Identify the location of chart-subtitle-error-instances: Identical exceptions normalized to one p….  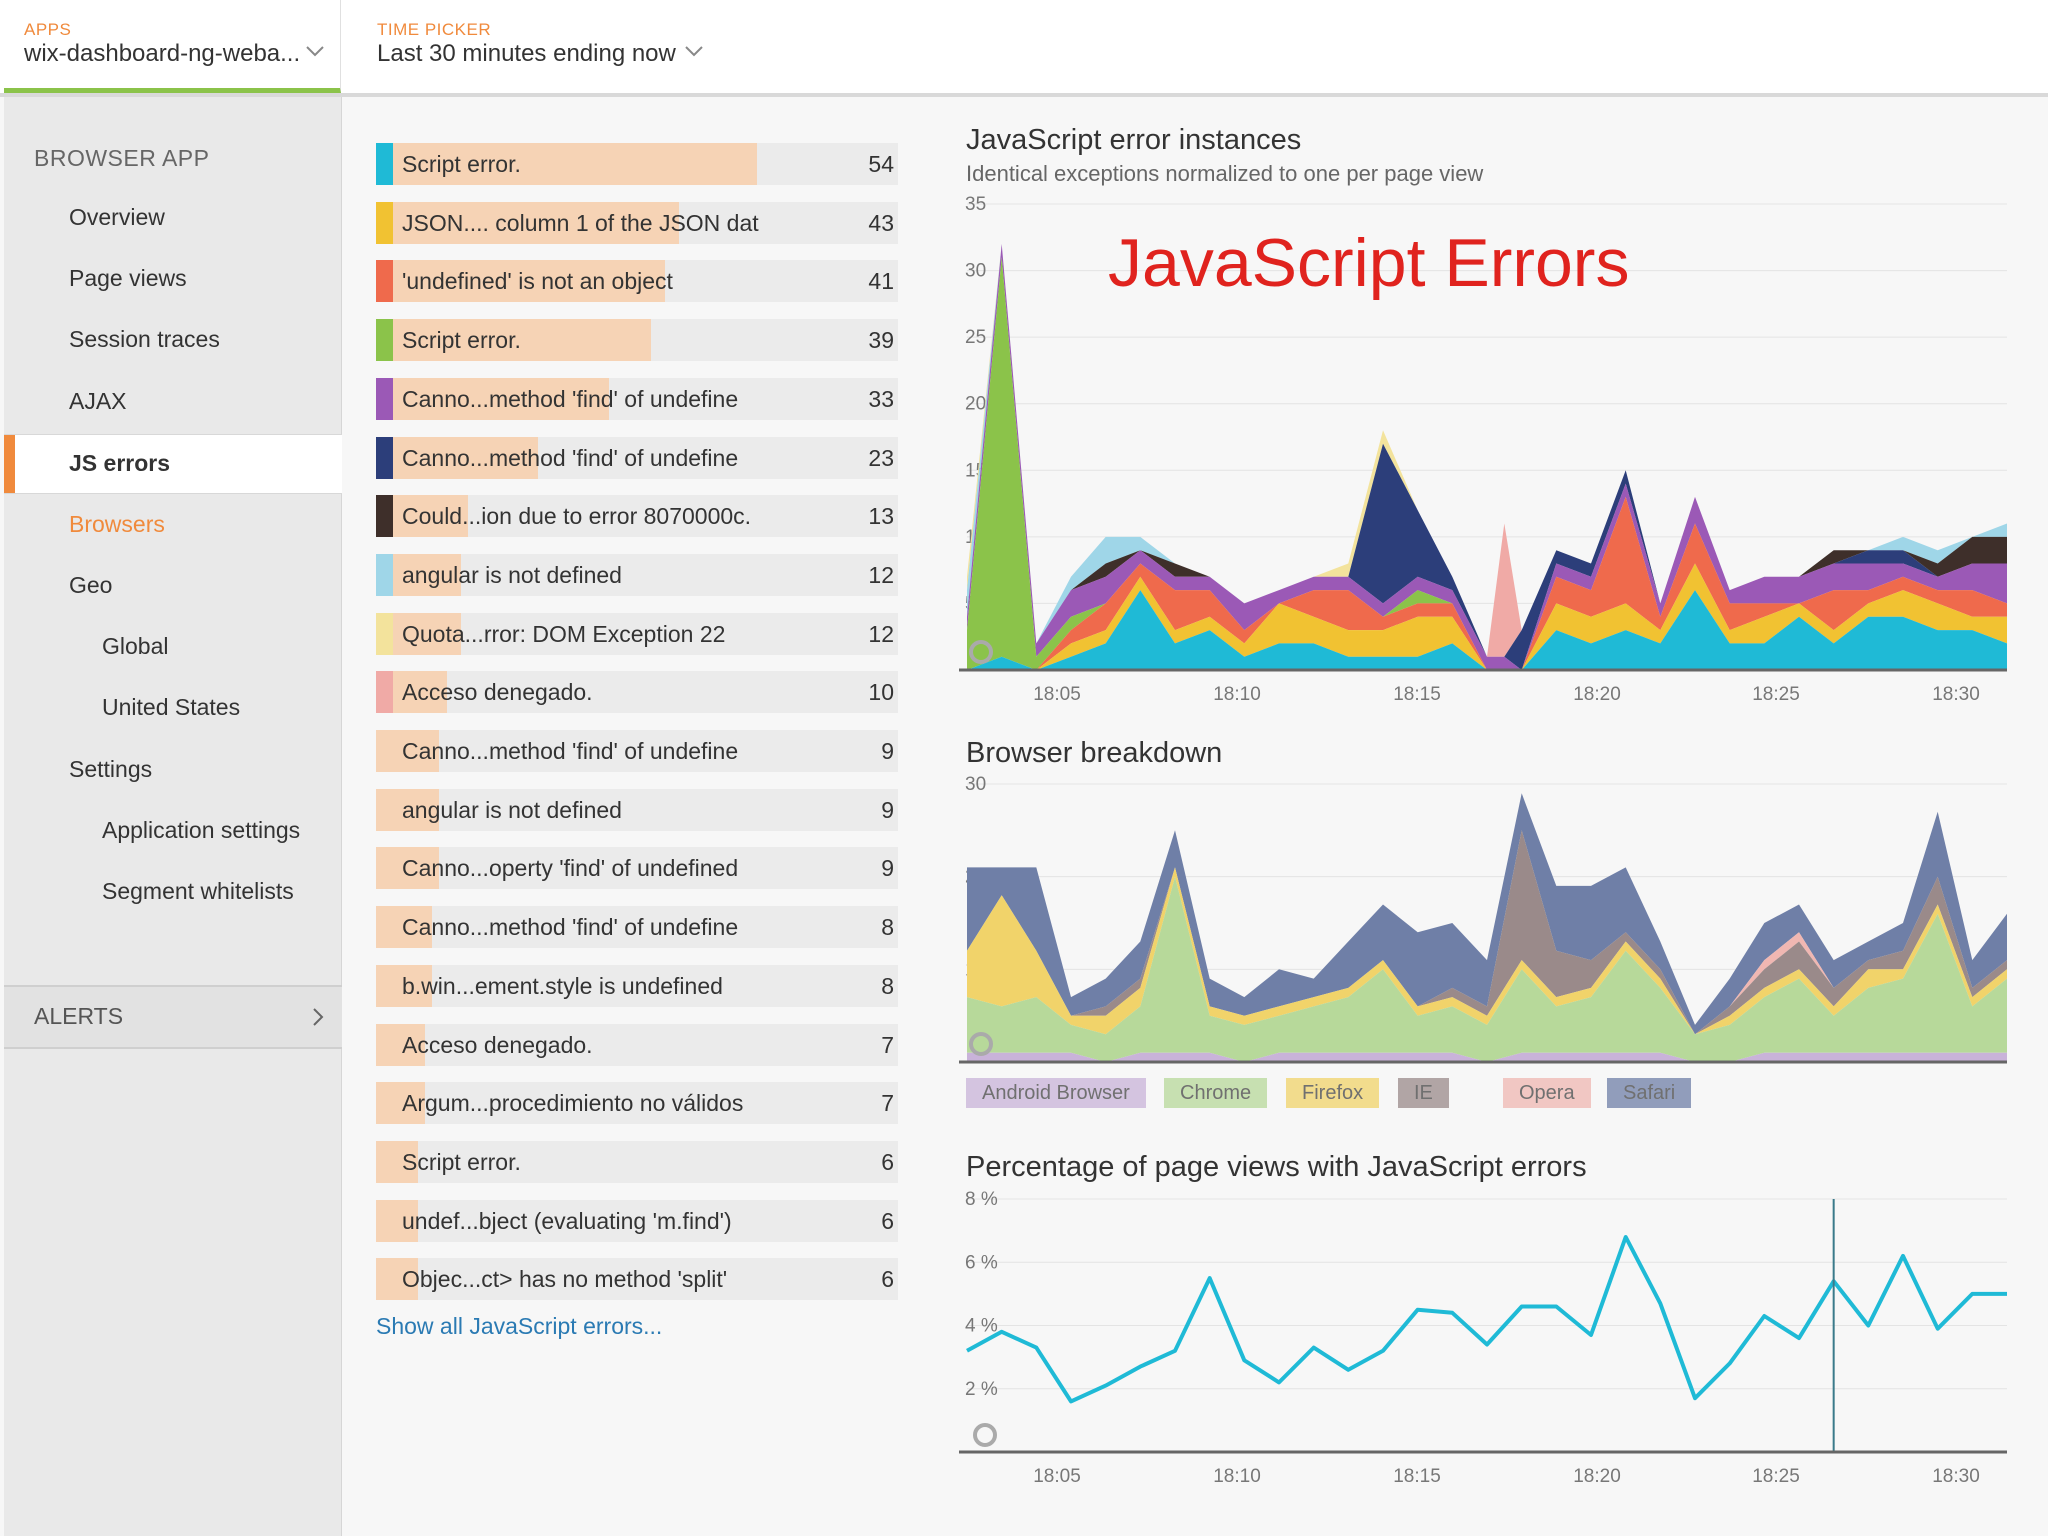
(1225, 173).